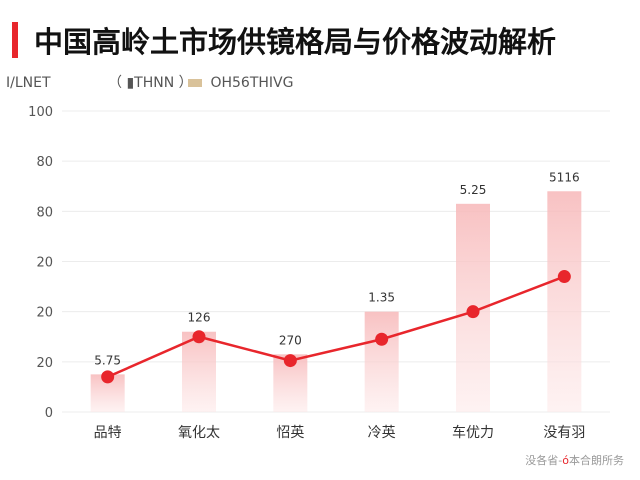 Image resolution: width=640 pixels, height=480 pixels. What do you see at coordinates (473, 190) in the screenshot?
I see `data-label: 5.25` at bounding box center [473, 190].